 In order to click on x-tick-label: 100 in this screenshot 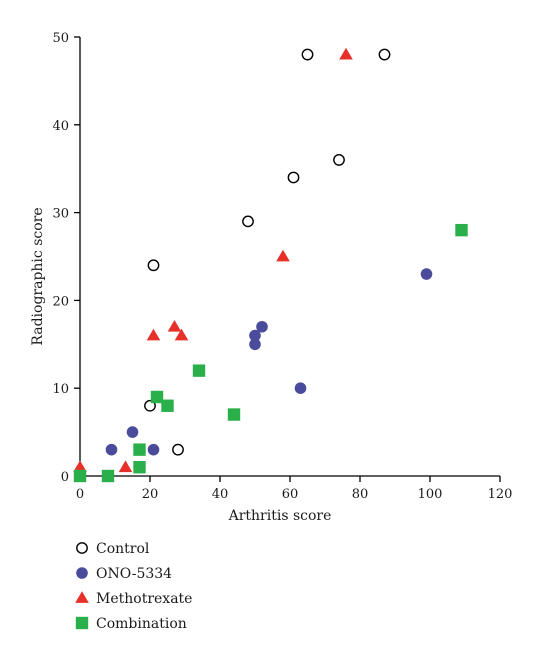, I will do `click(430, 494)`.